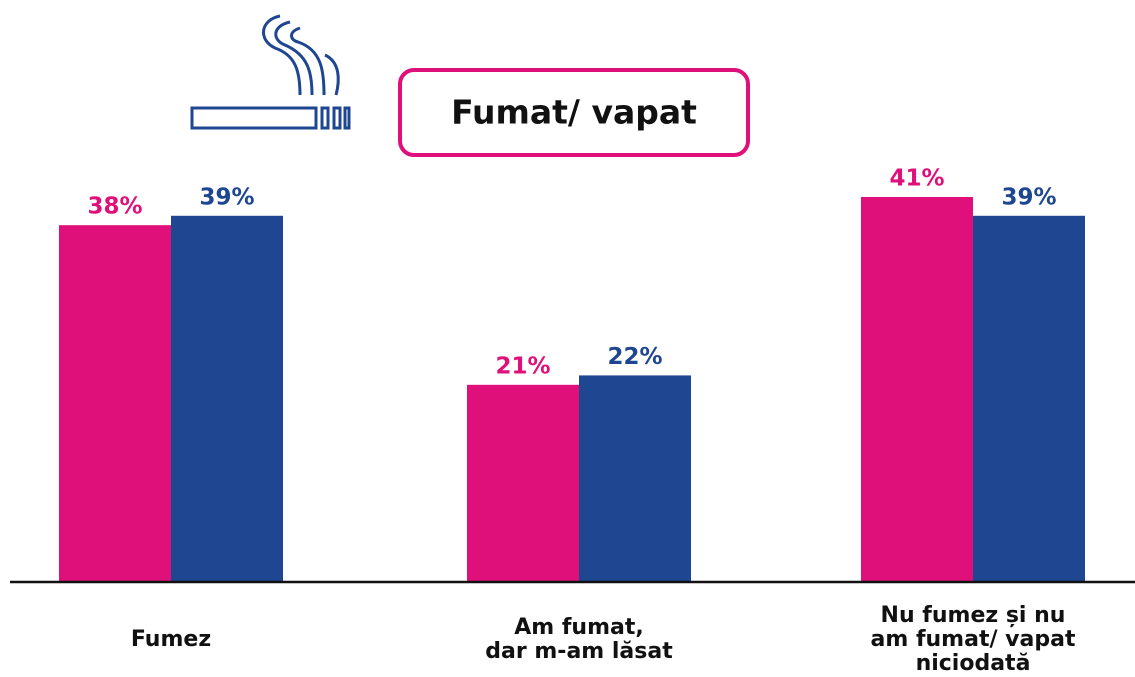 The height and width of the screenshot is (677, 1135). What do you see at coordinates (973, 663) in the screenshot?
I see `x-tick-label: niciodată` at bounding box center [973, 663].